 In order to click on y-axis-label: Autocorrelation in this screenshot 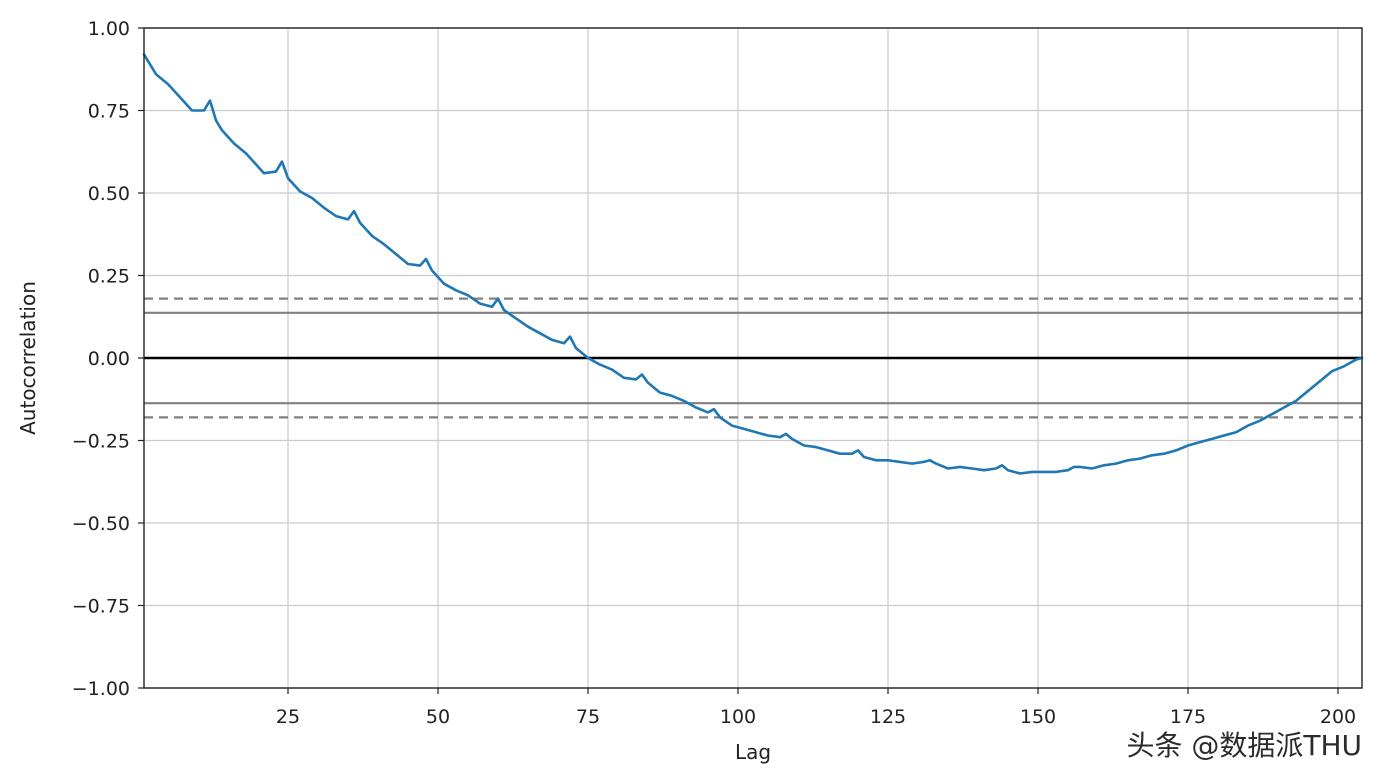, I will do `click(28, 358)`.